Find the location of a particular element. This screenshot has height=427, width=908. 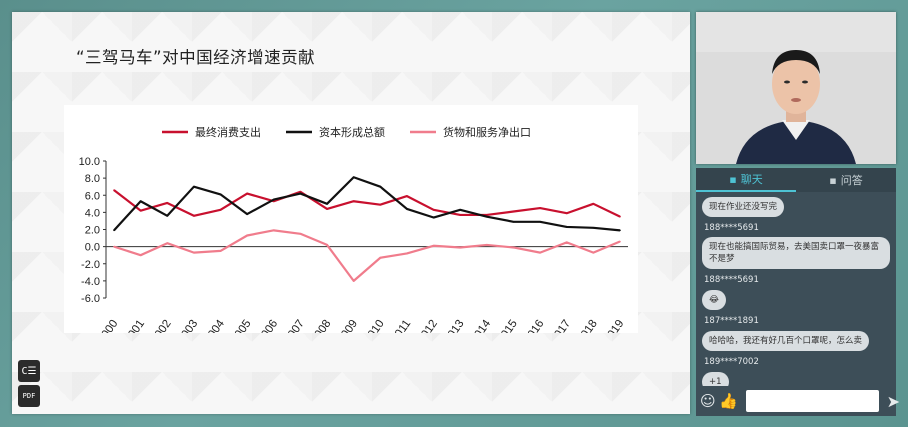

y-tick-label: -4.0 is located at coordinates (90, 282).